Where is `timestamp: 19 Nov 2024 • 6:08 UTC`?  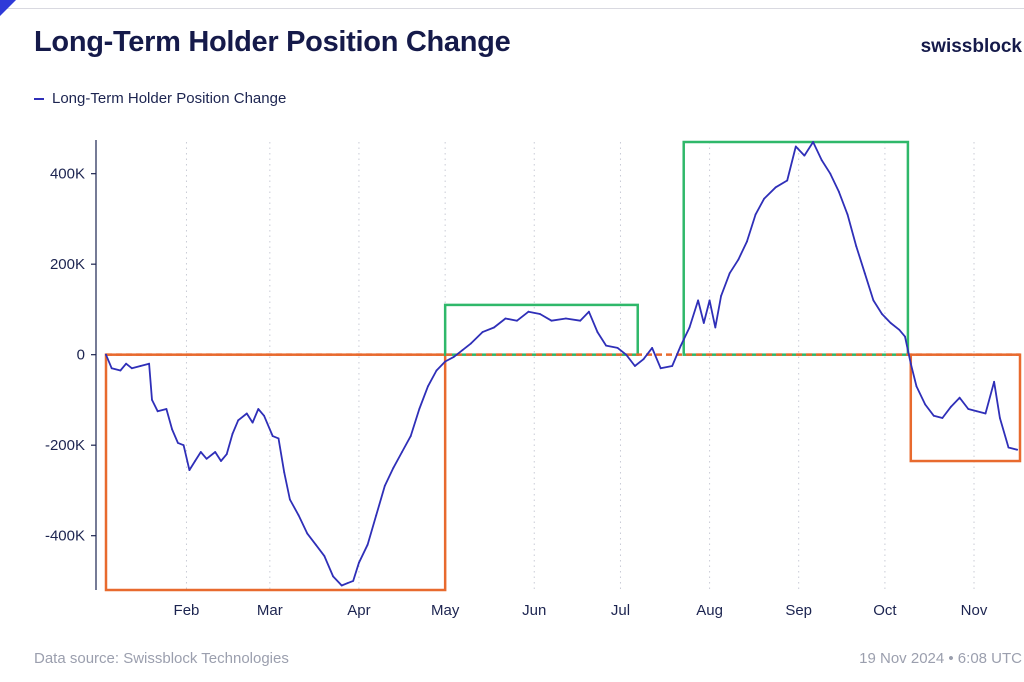 timestamp: 19 Nov 2024 • 6:08 UTC is located at coordinates (940, 658).